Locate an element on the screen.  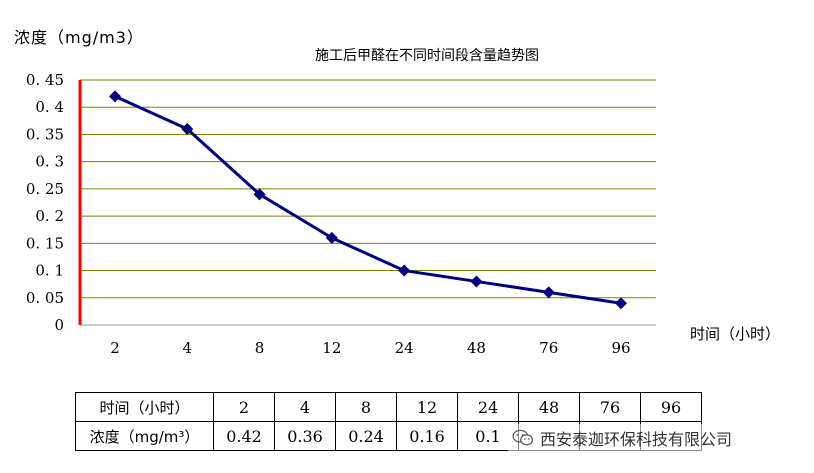
time-row: 时间（小时） 2 4 8 12 24 48 76 96 is located at coordinates (388, 407).